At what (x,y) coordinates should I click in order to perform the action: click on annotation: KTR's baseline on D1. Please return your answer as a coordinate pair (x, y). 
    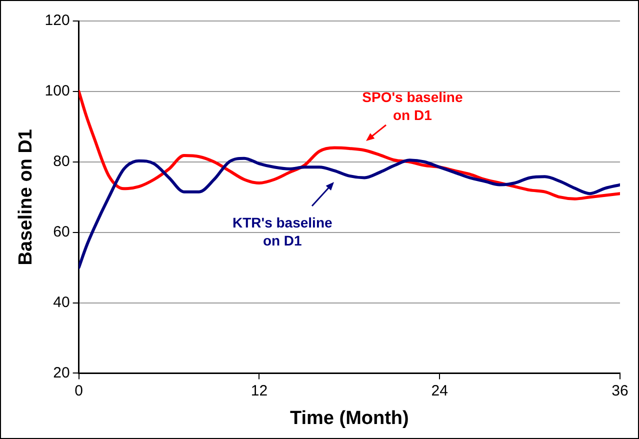
    Looking at the image, I should click on (282, 231).